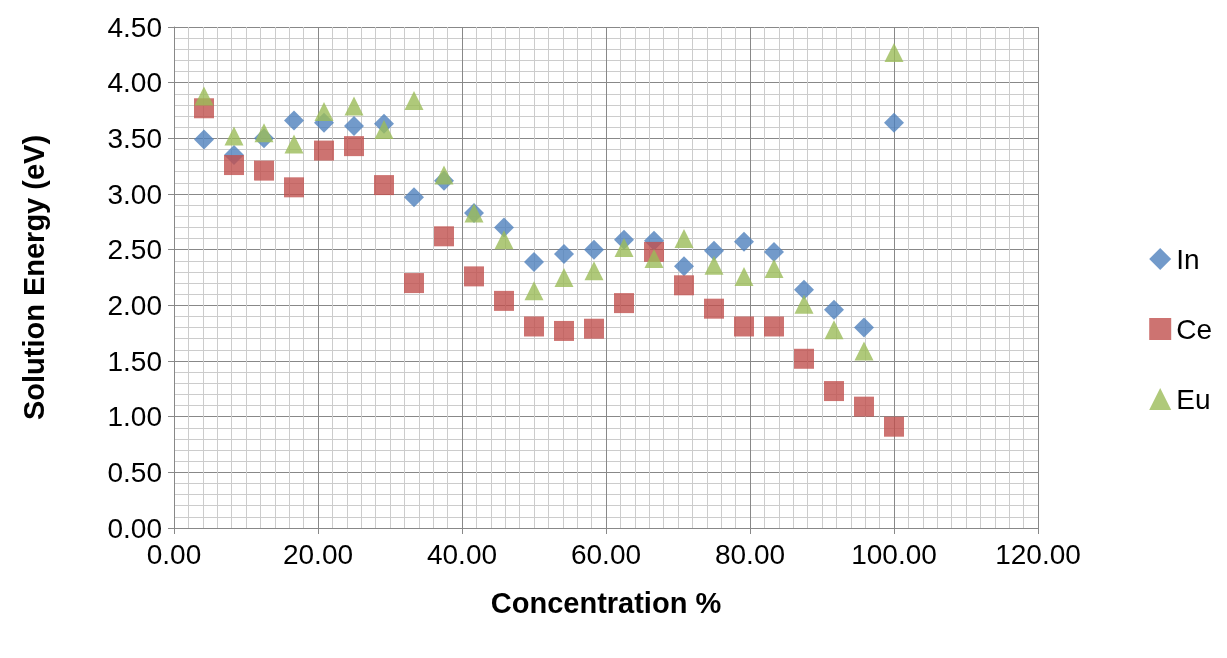  I want to click on y-tick-label: 3.00, so click(134, 194).